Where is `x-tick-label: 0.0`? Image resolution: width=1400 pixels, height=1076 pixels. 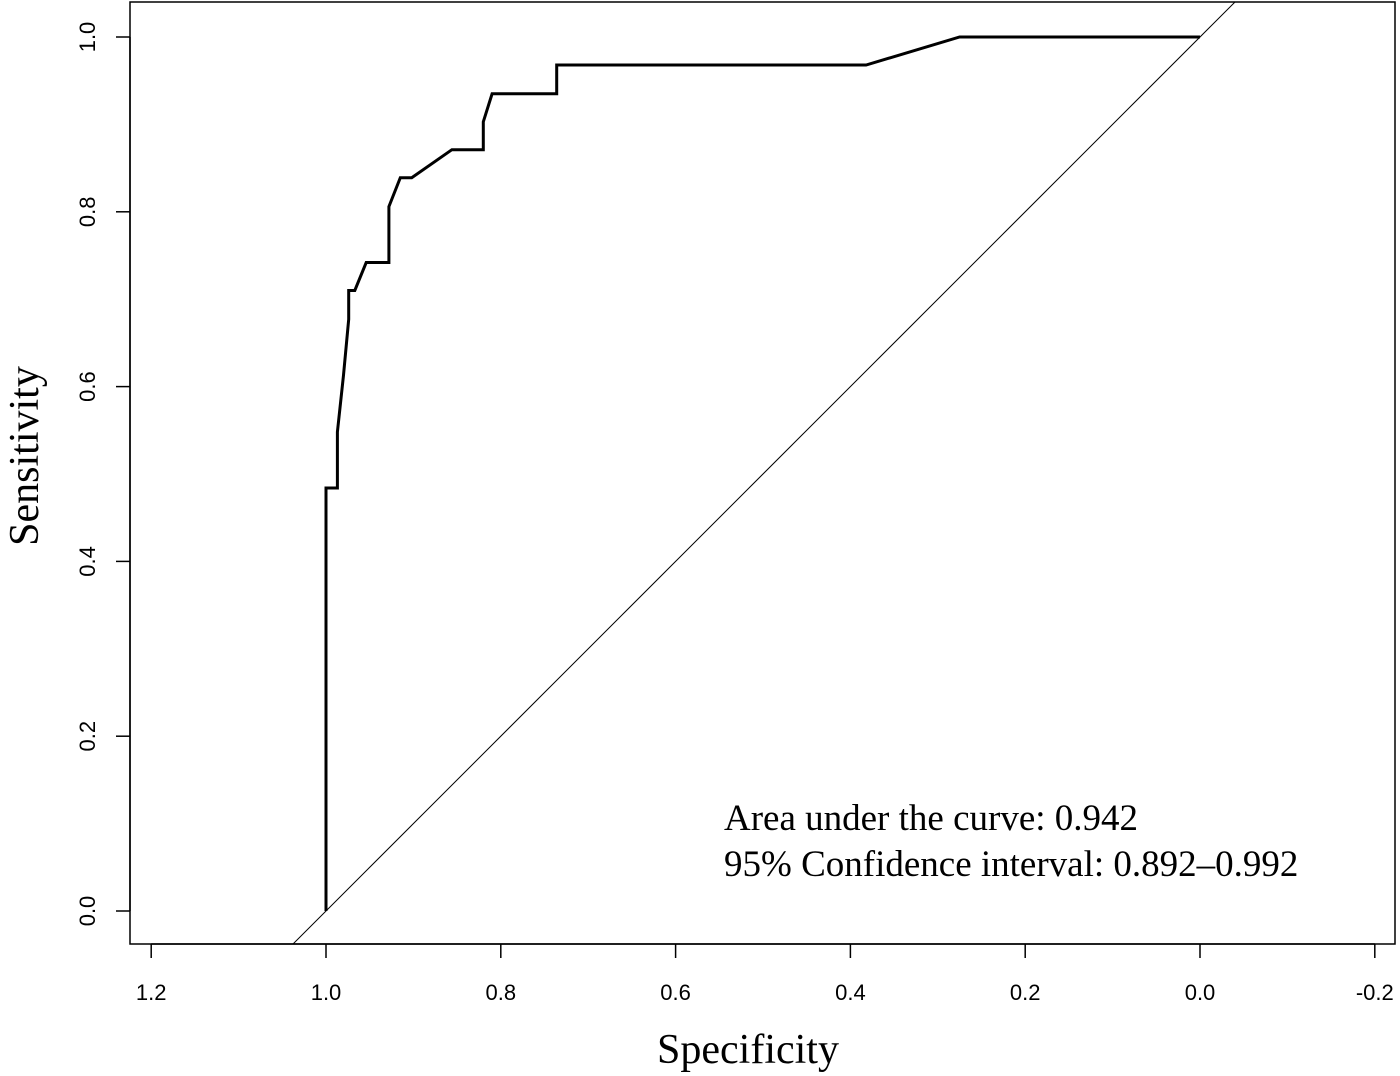
x-tick-label: 0.0 is located at coordinates (1200, 992).